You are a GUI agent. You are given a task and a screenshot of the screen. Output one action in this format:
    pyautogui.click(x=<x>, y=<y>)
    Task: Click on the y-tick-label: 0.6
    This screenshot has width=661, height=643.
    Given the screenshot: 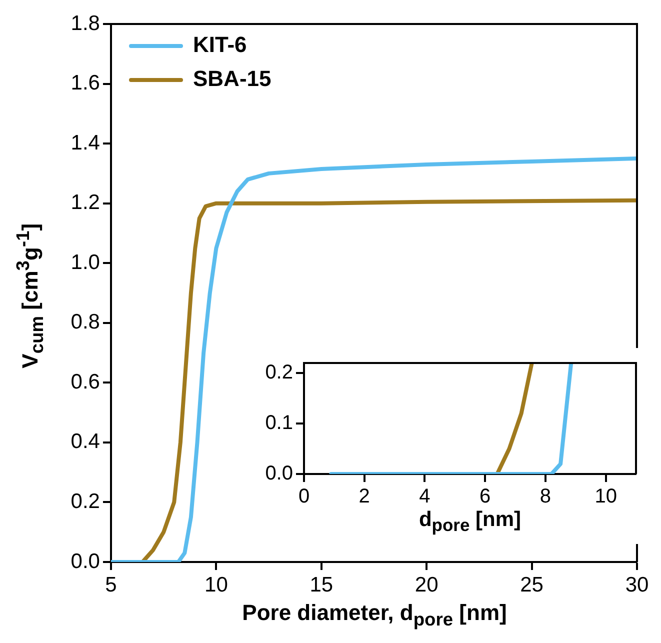 What is the action you would take?
    pyautogui.click(x=85, y=382)
    